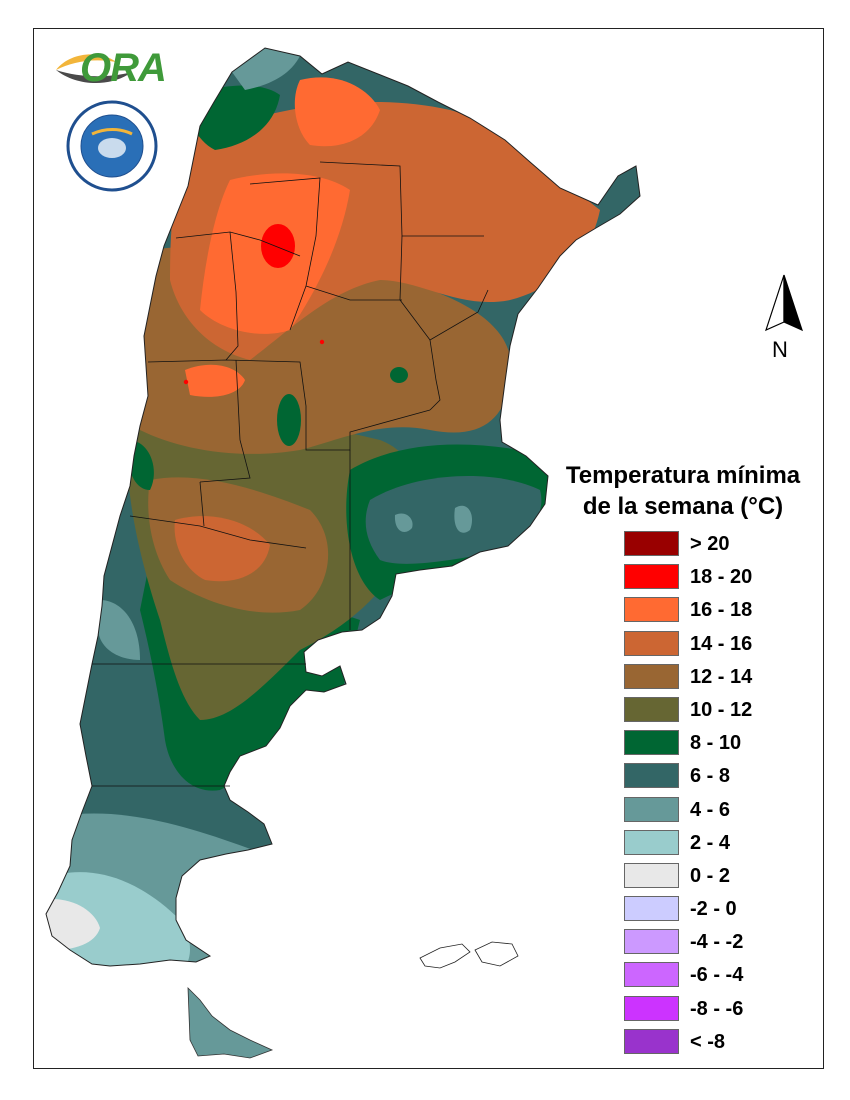 The width and height of the screenshot is (850, 1100). I want to click on zone-6-8-coast, so click(453, 520).